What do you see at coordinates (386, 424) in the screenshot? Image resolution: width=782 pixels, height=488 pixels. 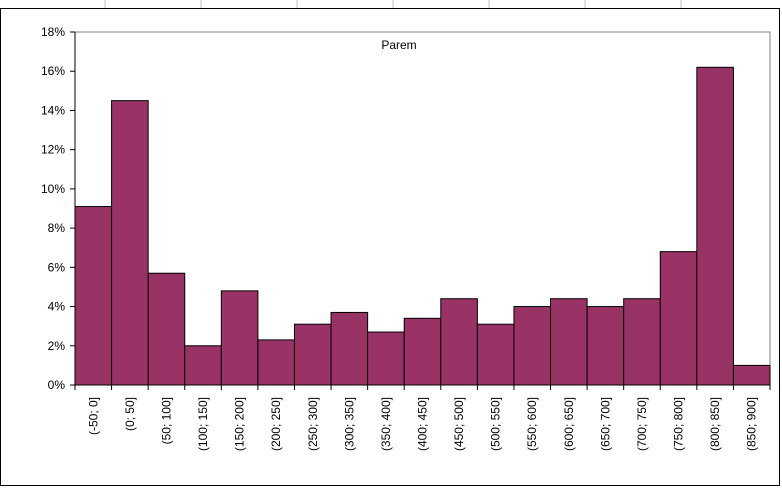 I see `x-category-label: (350; 400]` at bounding box center [386, 424].